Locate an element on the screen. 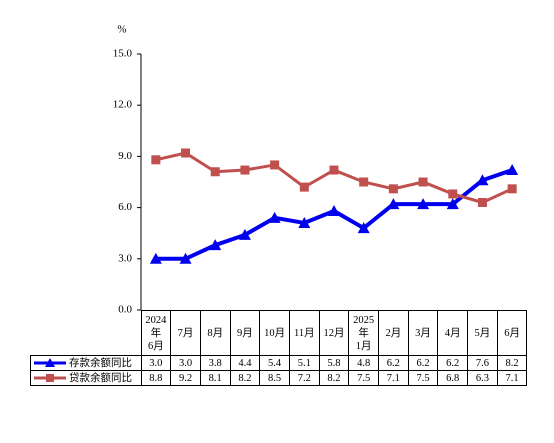  y-axis-label: % is located at coordinates (121, 30).